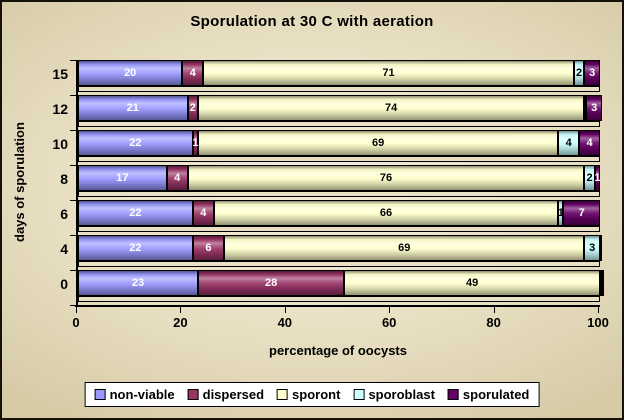 This screenshot has width=624, height=420. I want to click on x-axis-line, so click(337, 306).